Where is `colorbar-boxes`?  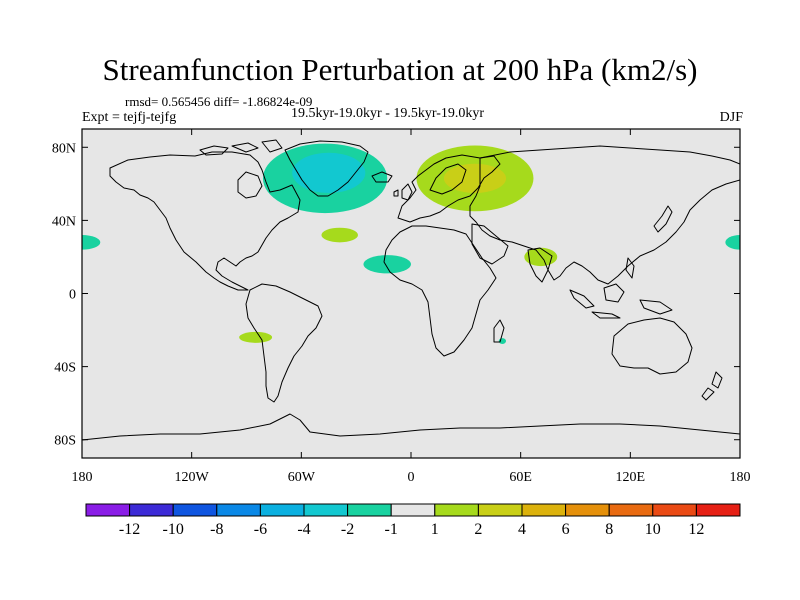
colorbar-boxes is located at coordinates (413, 510).